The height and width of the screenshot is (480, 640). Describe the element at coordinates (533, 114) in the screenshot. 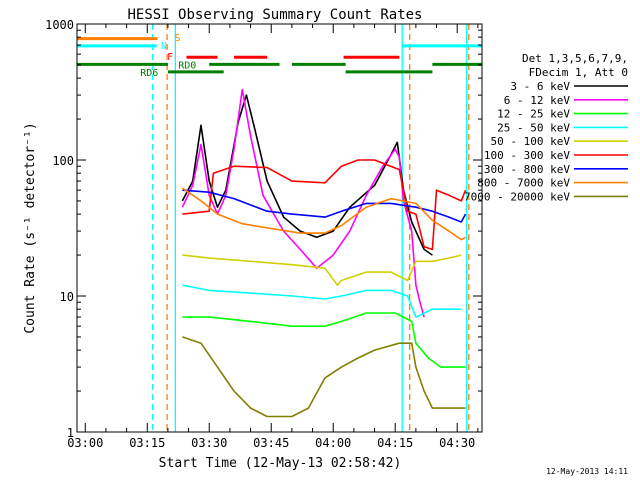

I see `legend-entry-label: 12 - 25 keV` at that location.